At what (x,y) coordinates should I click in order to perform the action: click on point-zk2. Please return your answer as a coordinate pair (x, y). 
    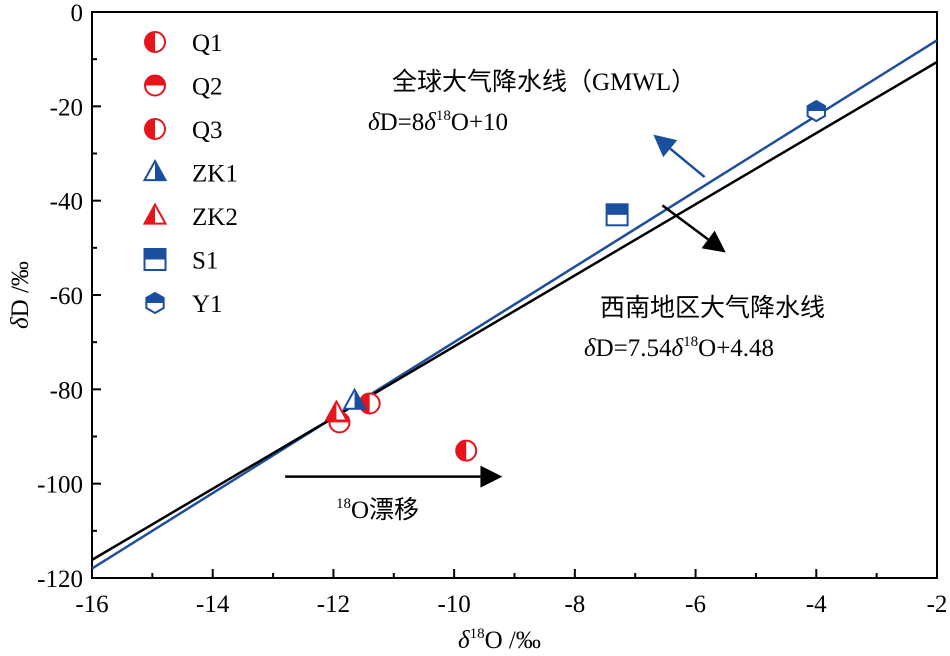
    Looking at the image, I should click on (336, 410).